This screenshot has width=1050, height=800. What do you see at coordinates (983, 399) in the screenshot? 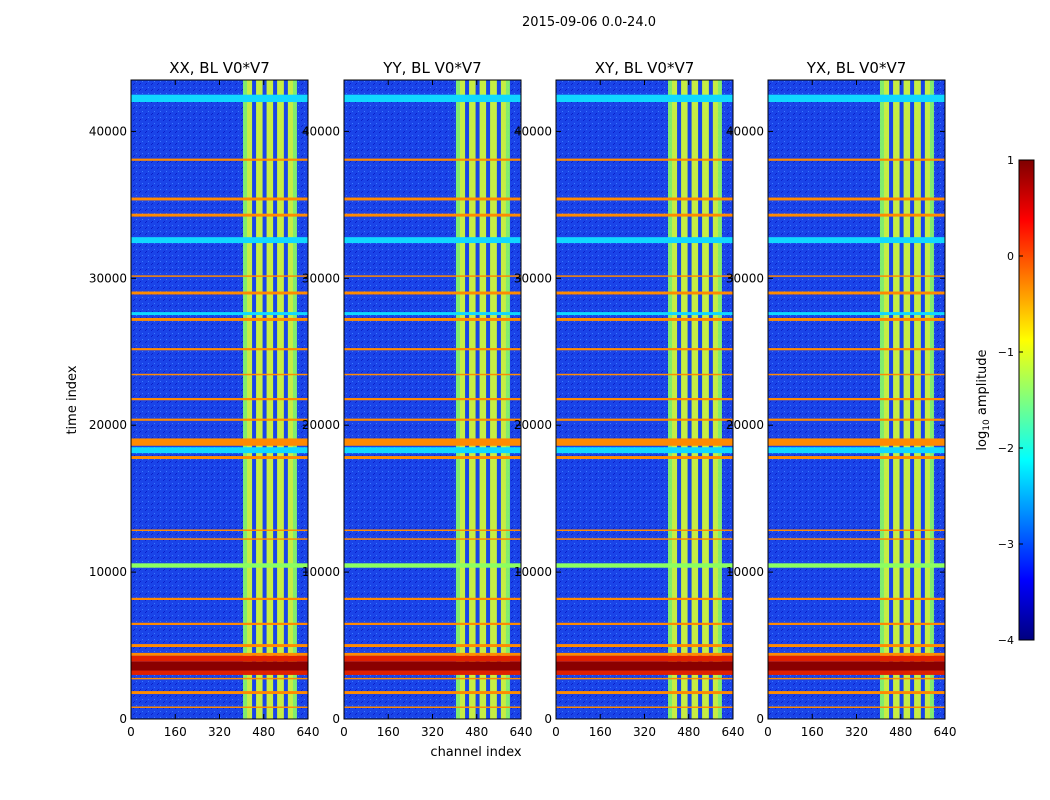
I see `colorbar-label: log10 amplitude` at bounding box center [983, 399].